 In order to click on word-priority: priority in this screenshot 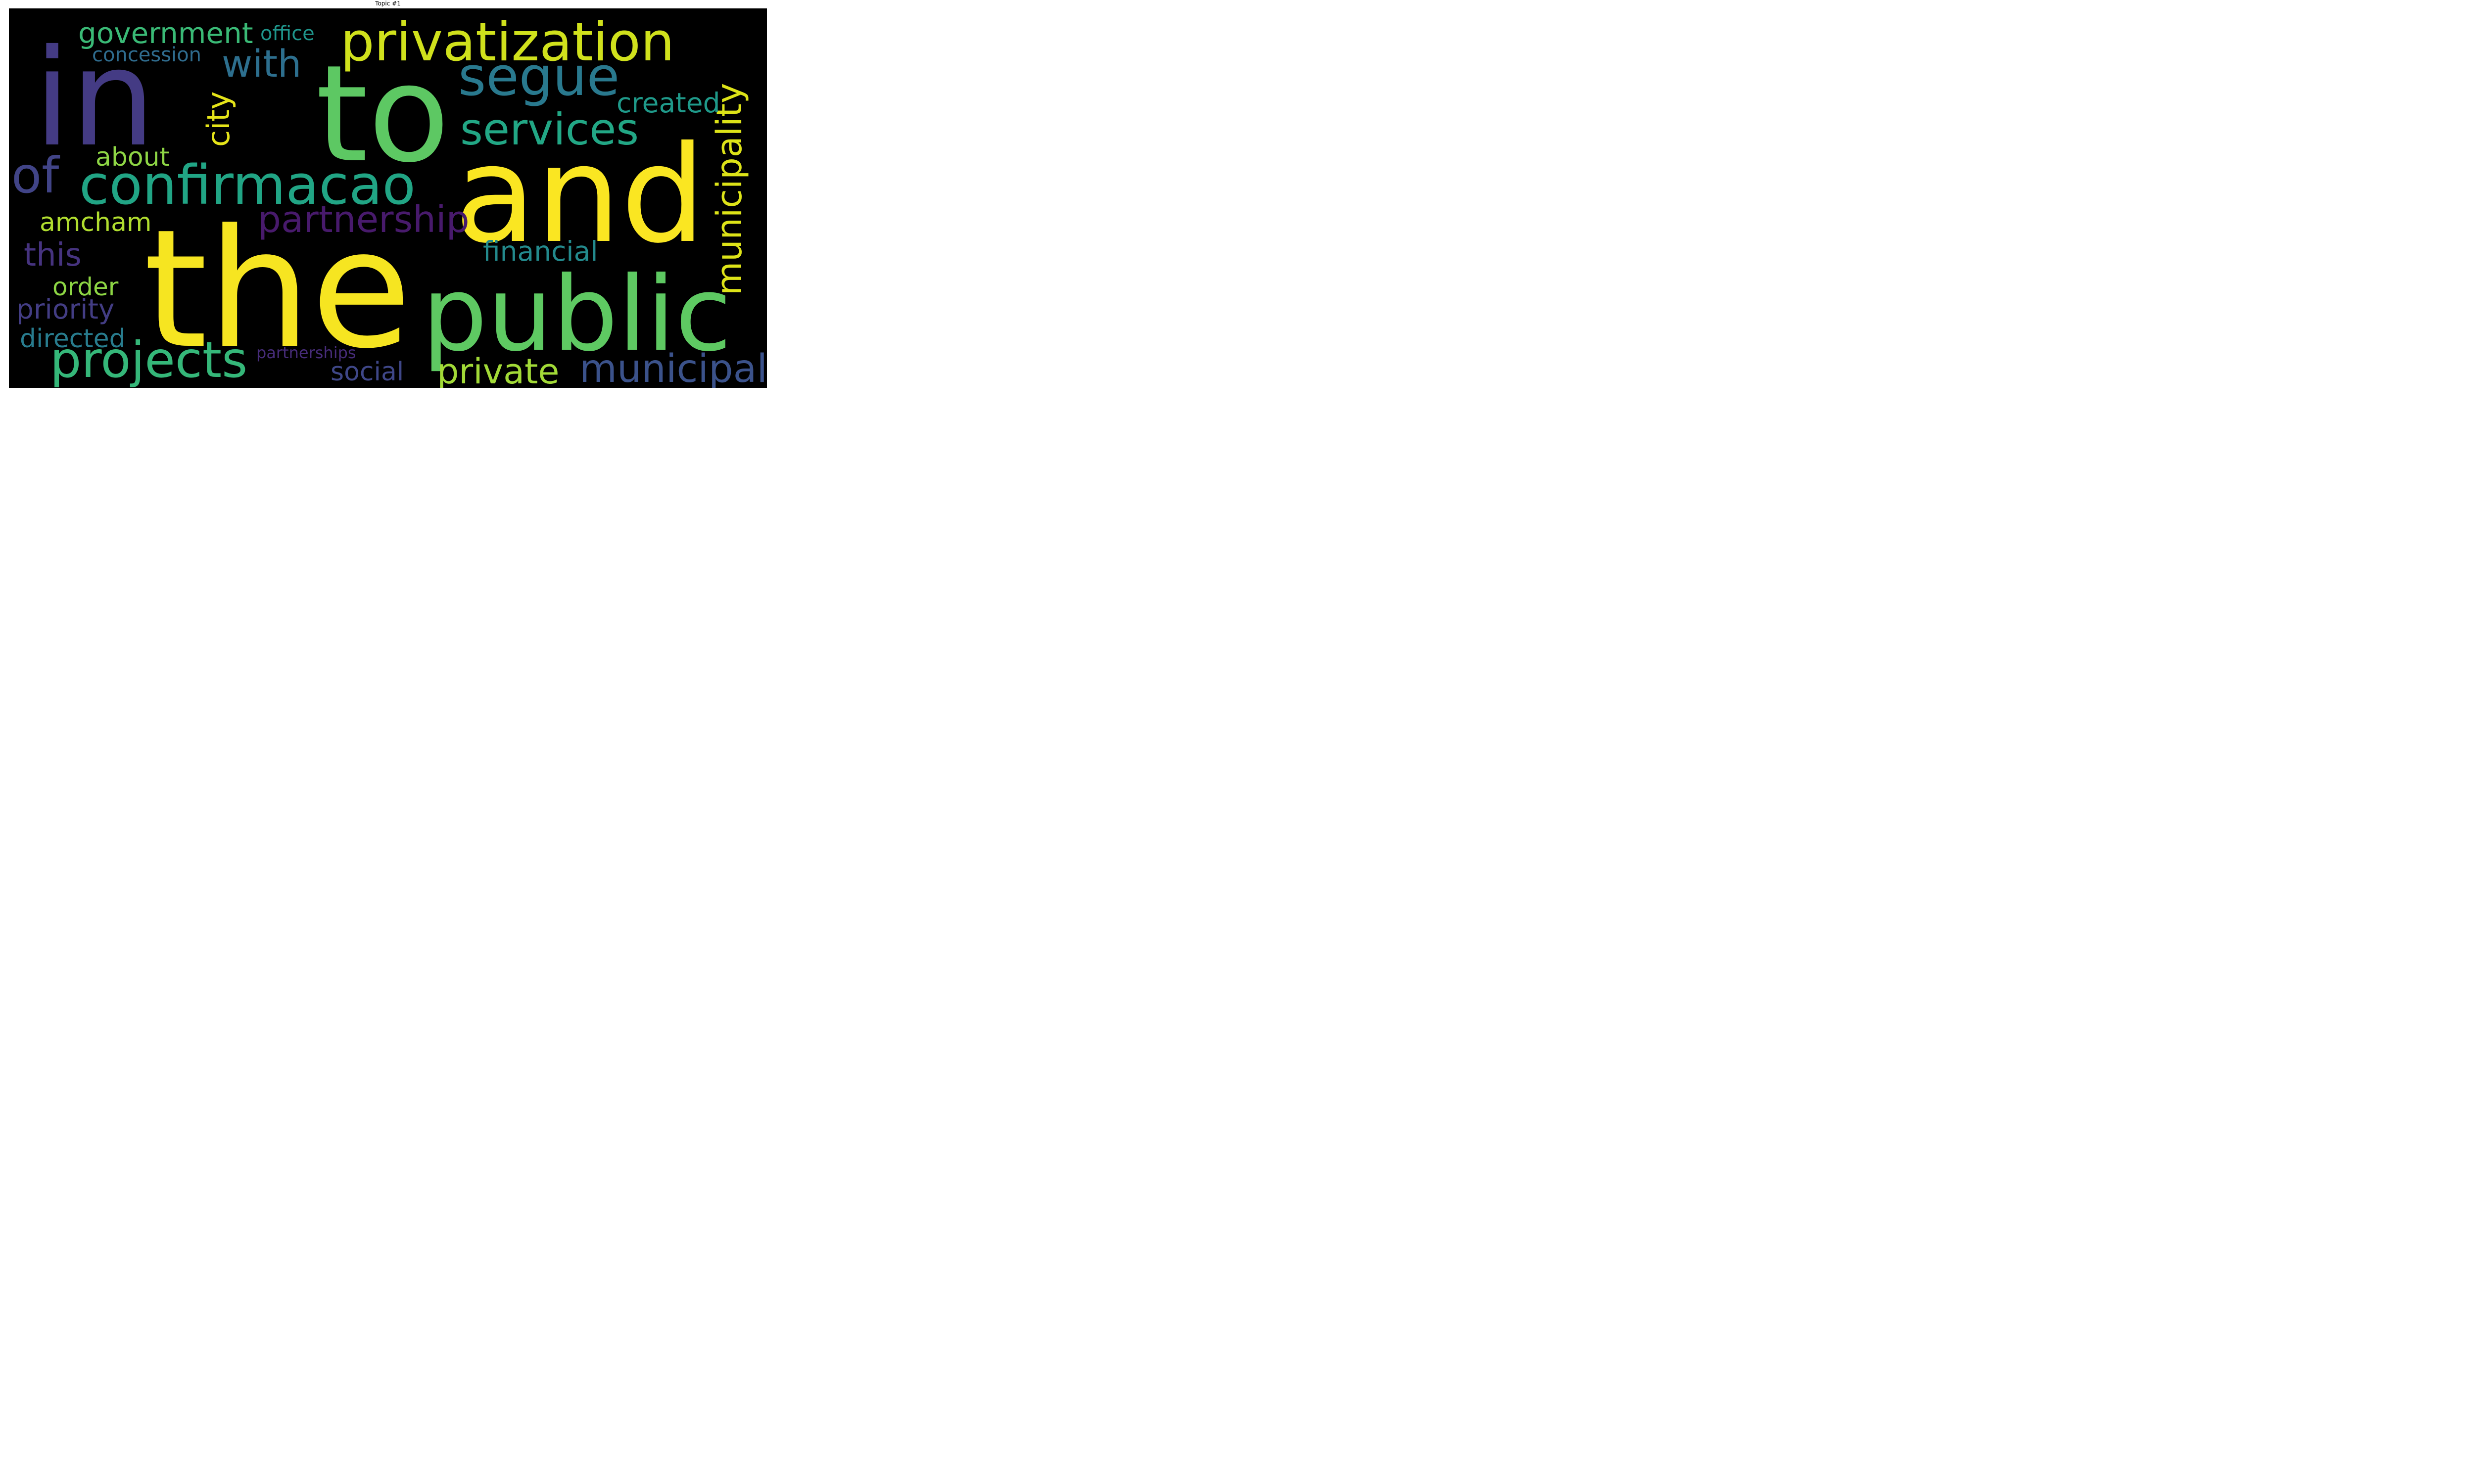, I will do `click(65, 309)`.